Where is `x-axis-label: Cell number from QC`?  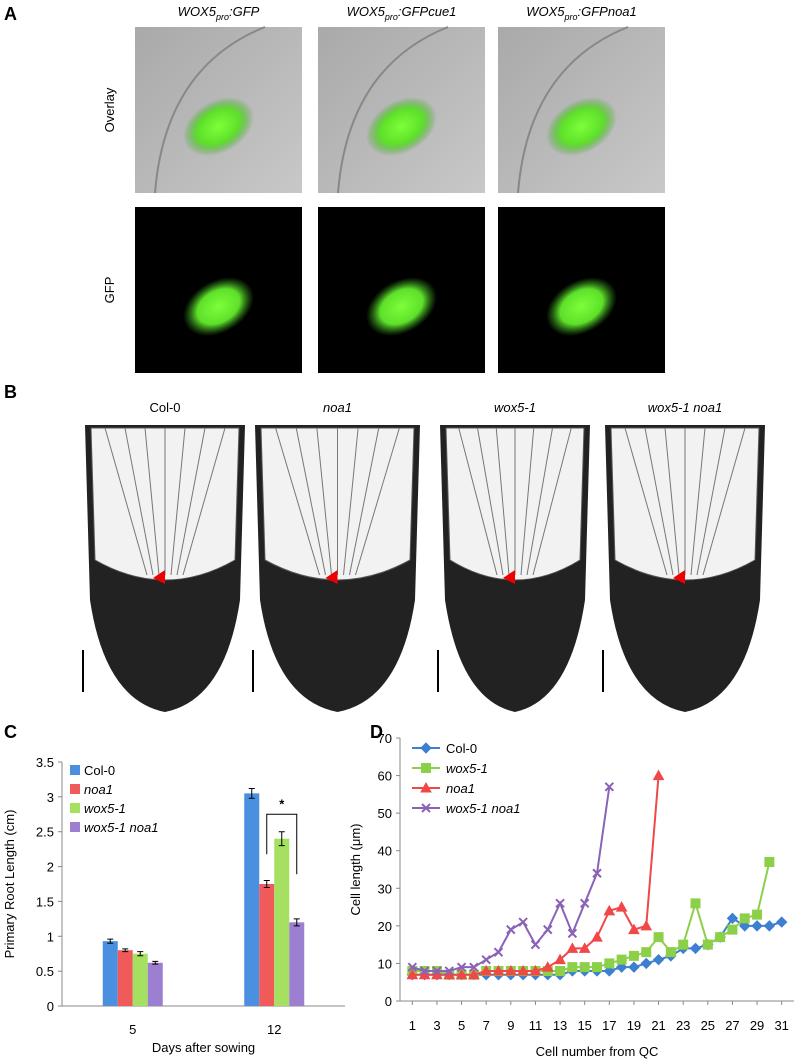 x-axis-label: Cell number from QC is located at coordinates (597, 1051).